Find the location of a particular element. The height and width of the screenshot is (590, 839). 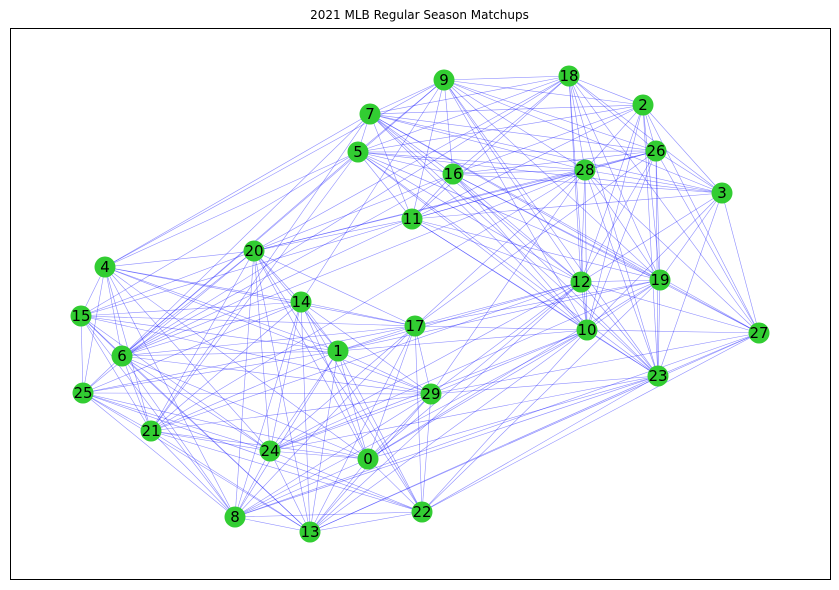

node-16: 16 is located at coordinates (453, 174).